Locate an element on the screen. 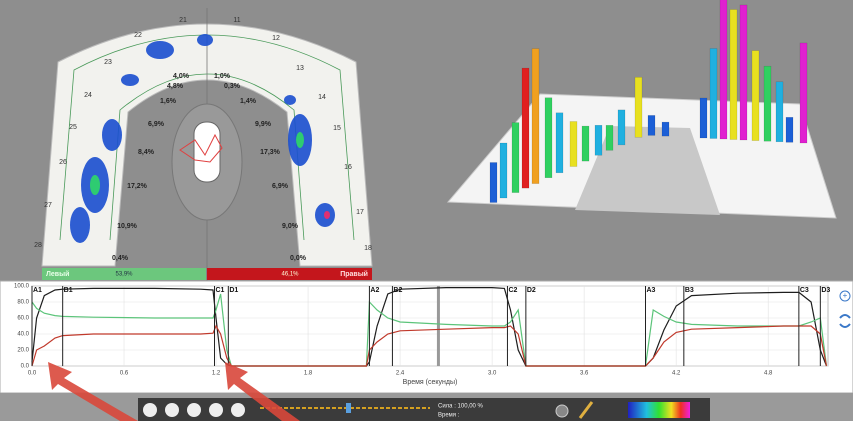 The image size is (853, 421). force-scale is located at coordinates (659, 410).